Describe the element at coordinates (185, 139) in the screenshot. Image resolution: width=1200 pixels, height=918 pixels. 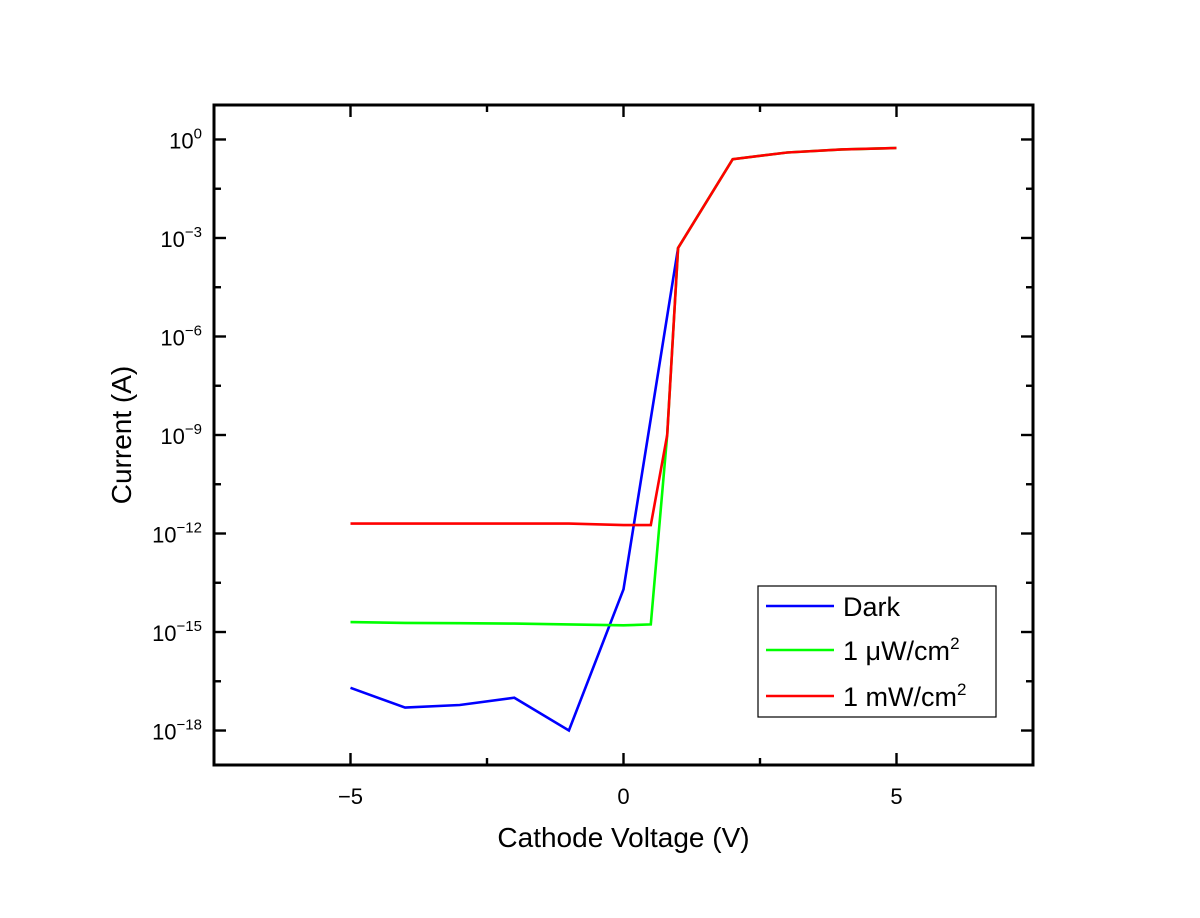
I see `y-tick-label-0: 10⁰` at that location.